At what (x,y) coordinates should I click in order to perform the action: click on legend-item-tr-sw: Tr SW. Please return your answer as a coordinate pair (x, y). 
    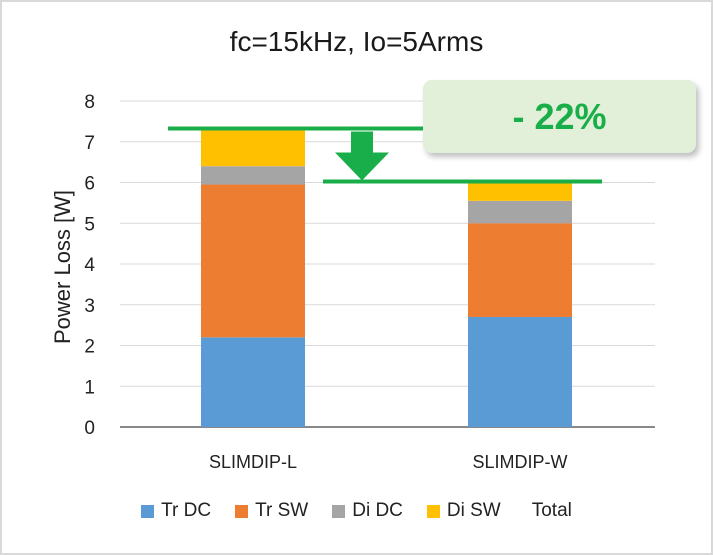
    Looking at the image, I should click on (271, 511).